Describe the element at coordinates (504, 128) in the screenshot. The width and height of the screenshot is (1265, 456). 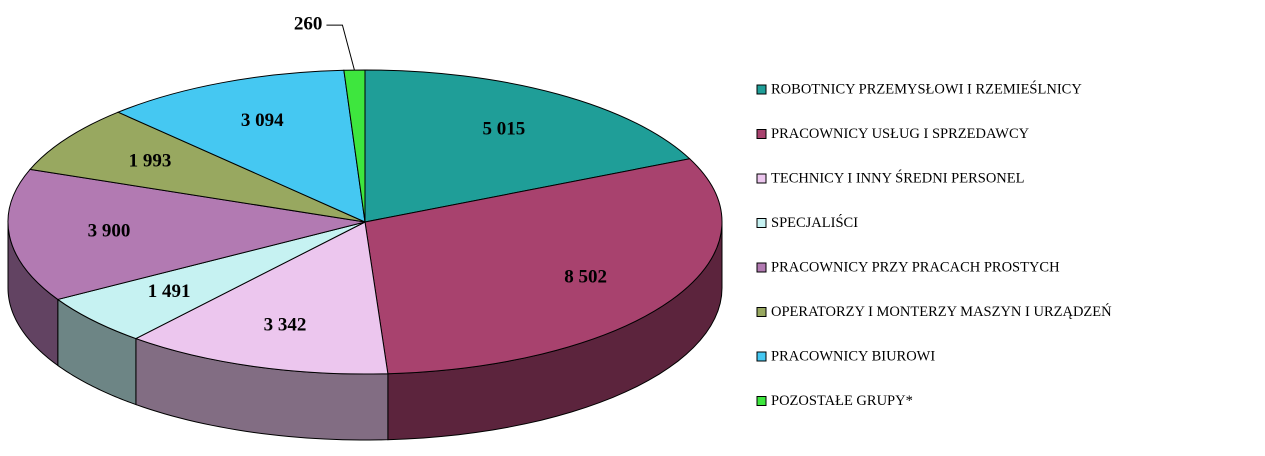
I see `data-label: 5 015` at that location.